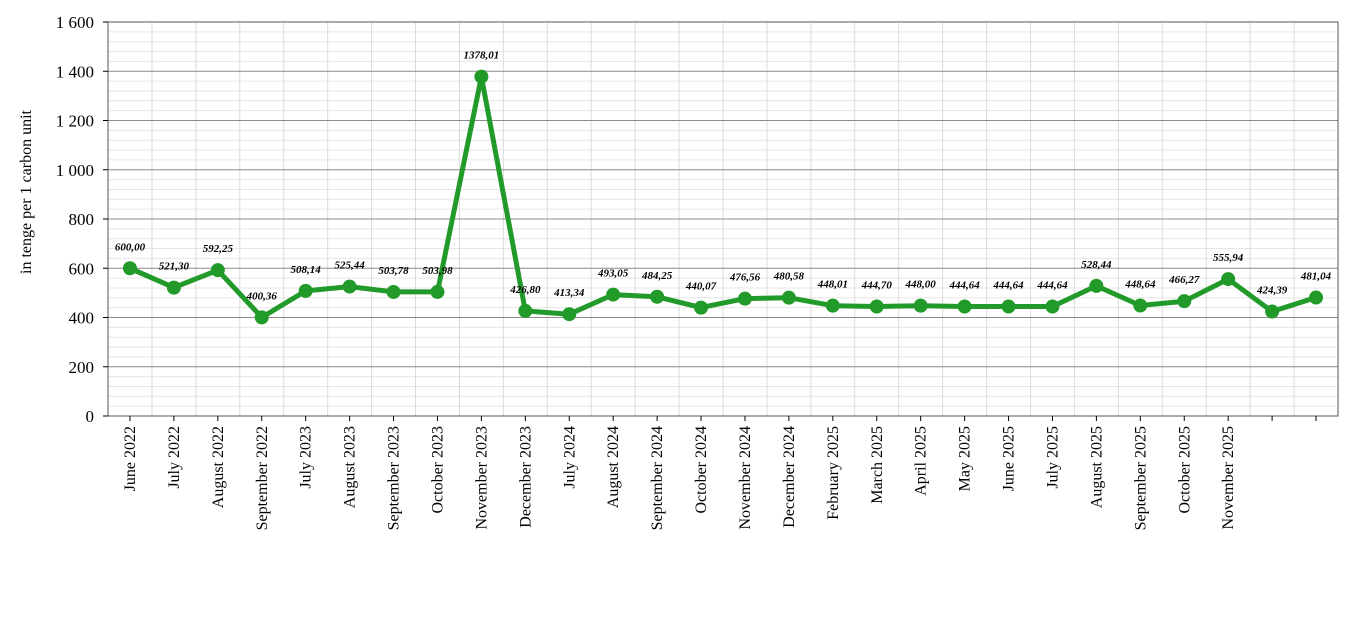 This screenshot has width=1356, height=618. I want to click on x-tick-label: October 2024, so click(701, 470).